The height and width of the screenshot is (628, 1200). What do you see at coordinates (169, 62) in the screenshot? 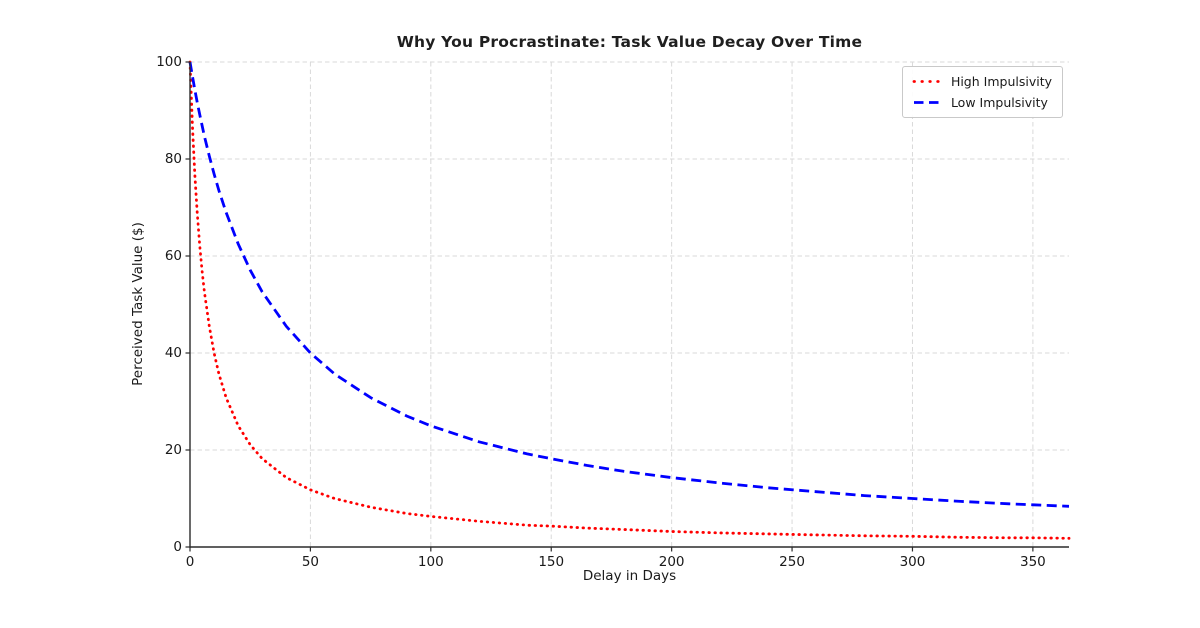
I see `y-tick-label: 100` at bounding box center [169, 62].